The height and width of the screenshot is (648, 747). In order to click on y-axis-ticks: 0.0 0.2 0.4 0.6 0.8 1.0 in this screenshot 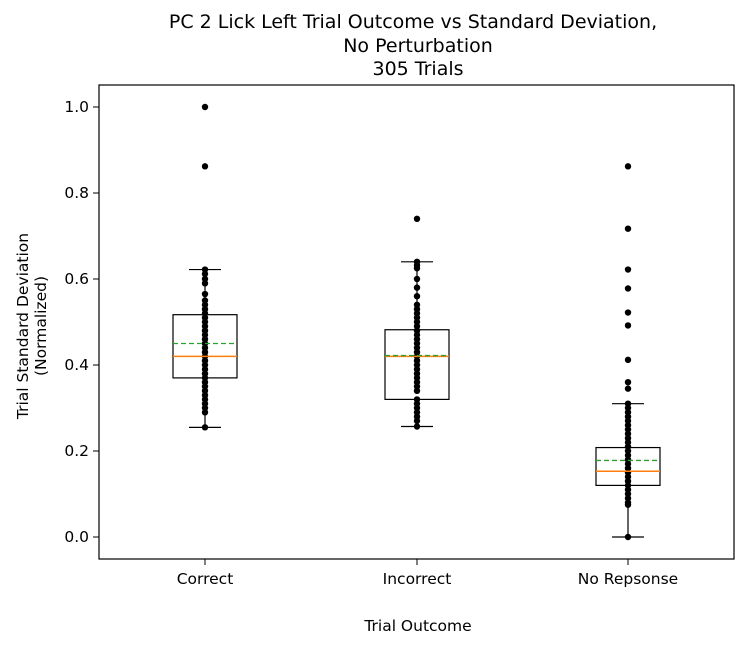, I will do `click(81, 322)`.